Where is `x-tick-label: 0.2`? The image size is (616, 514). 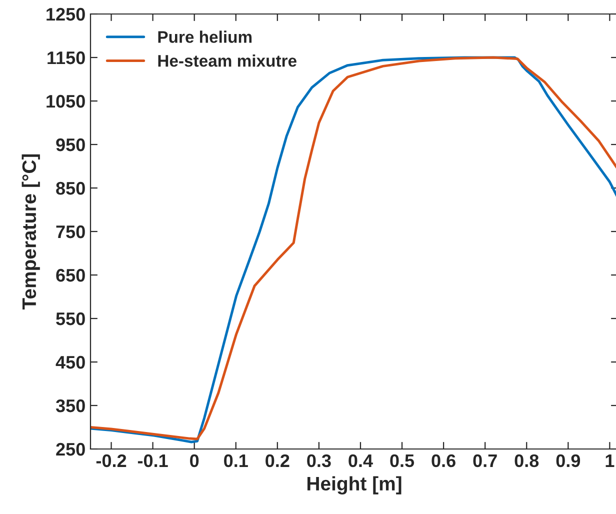
x-tick-label: 0.2 is located at coordinates (278, 461).